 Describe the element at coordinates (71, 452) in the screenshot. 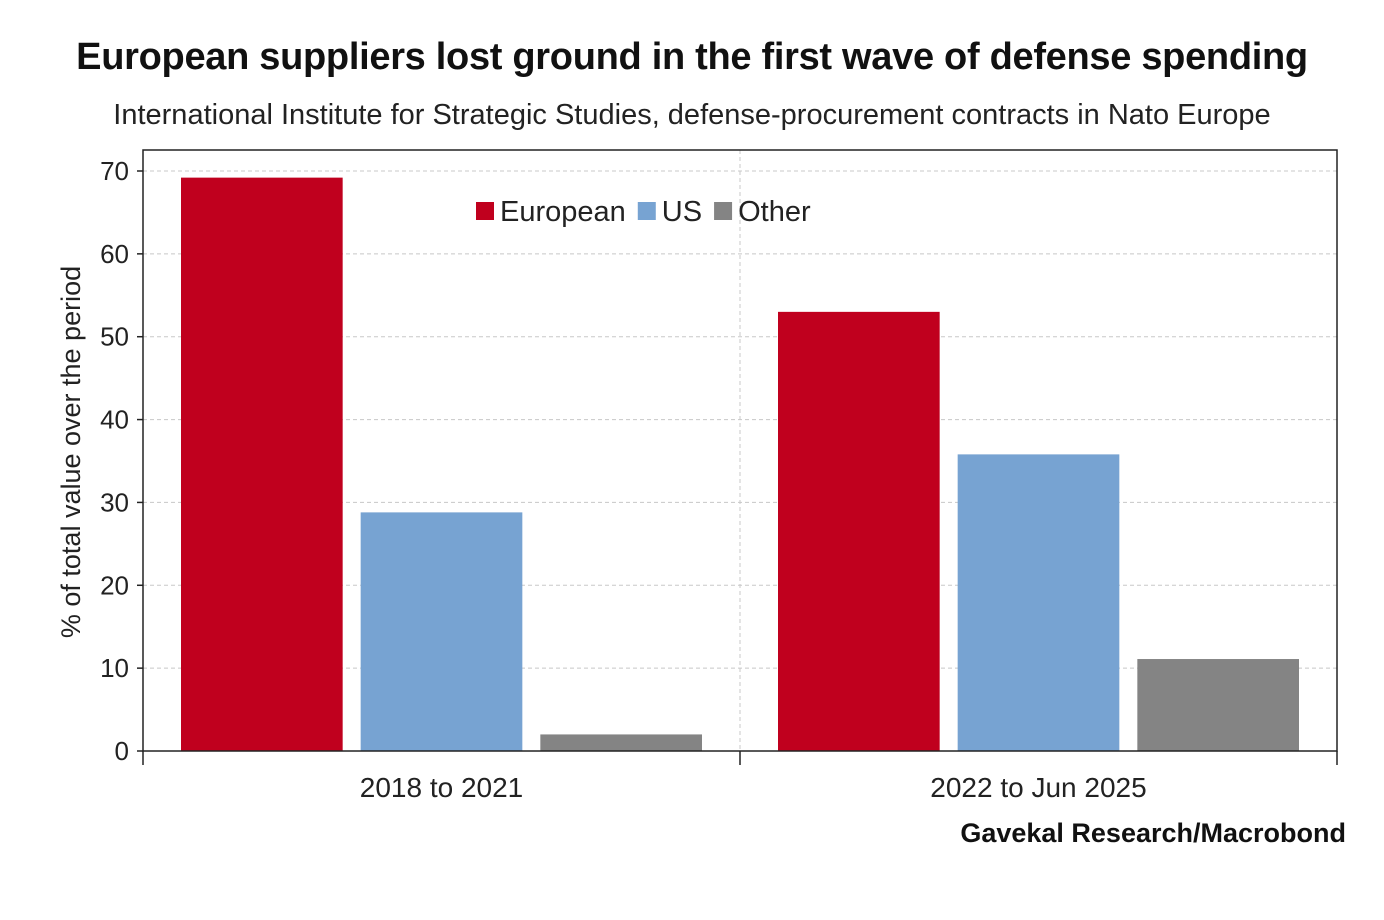

I see `y-axis-label: % of total value over the period` at that location.